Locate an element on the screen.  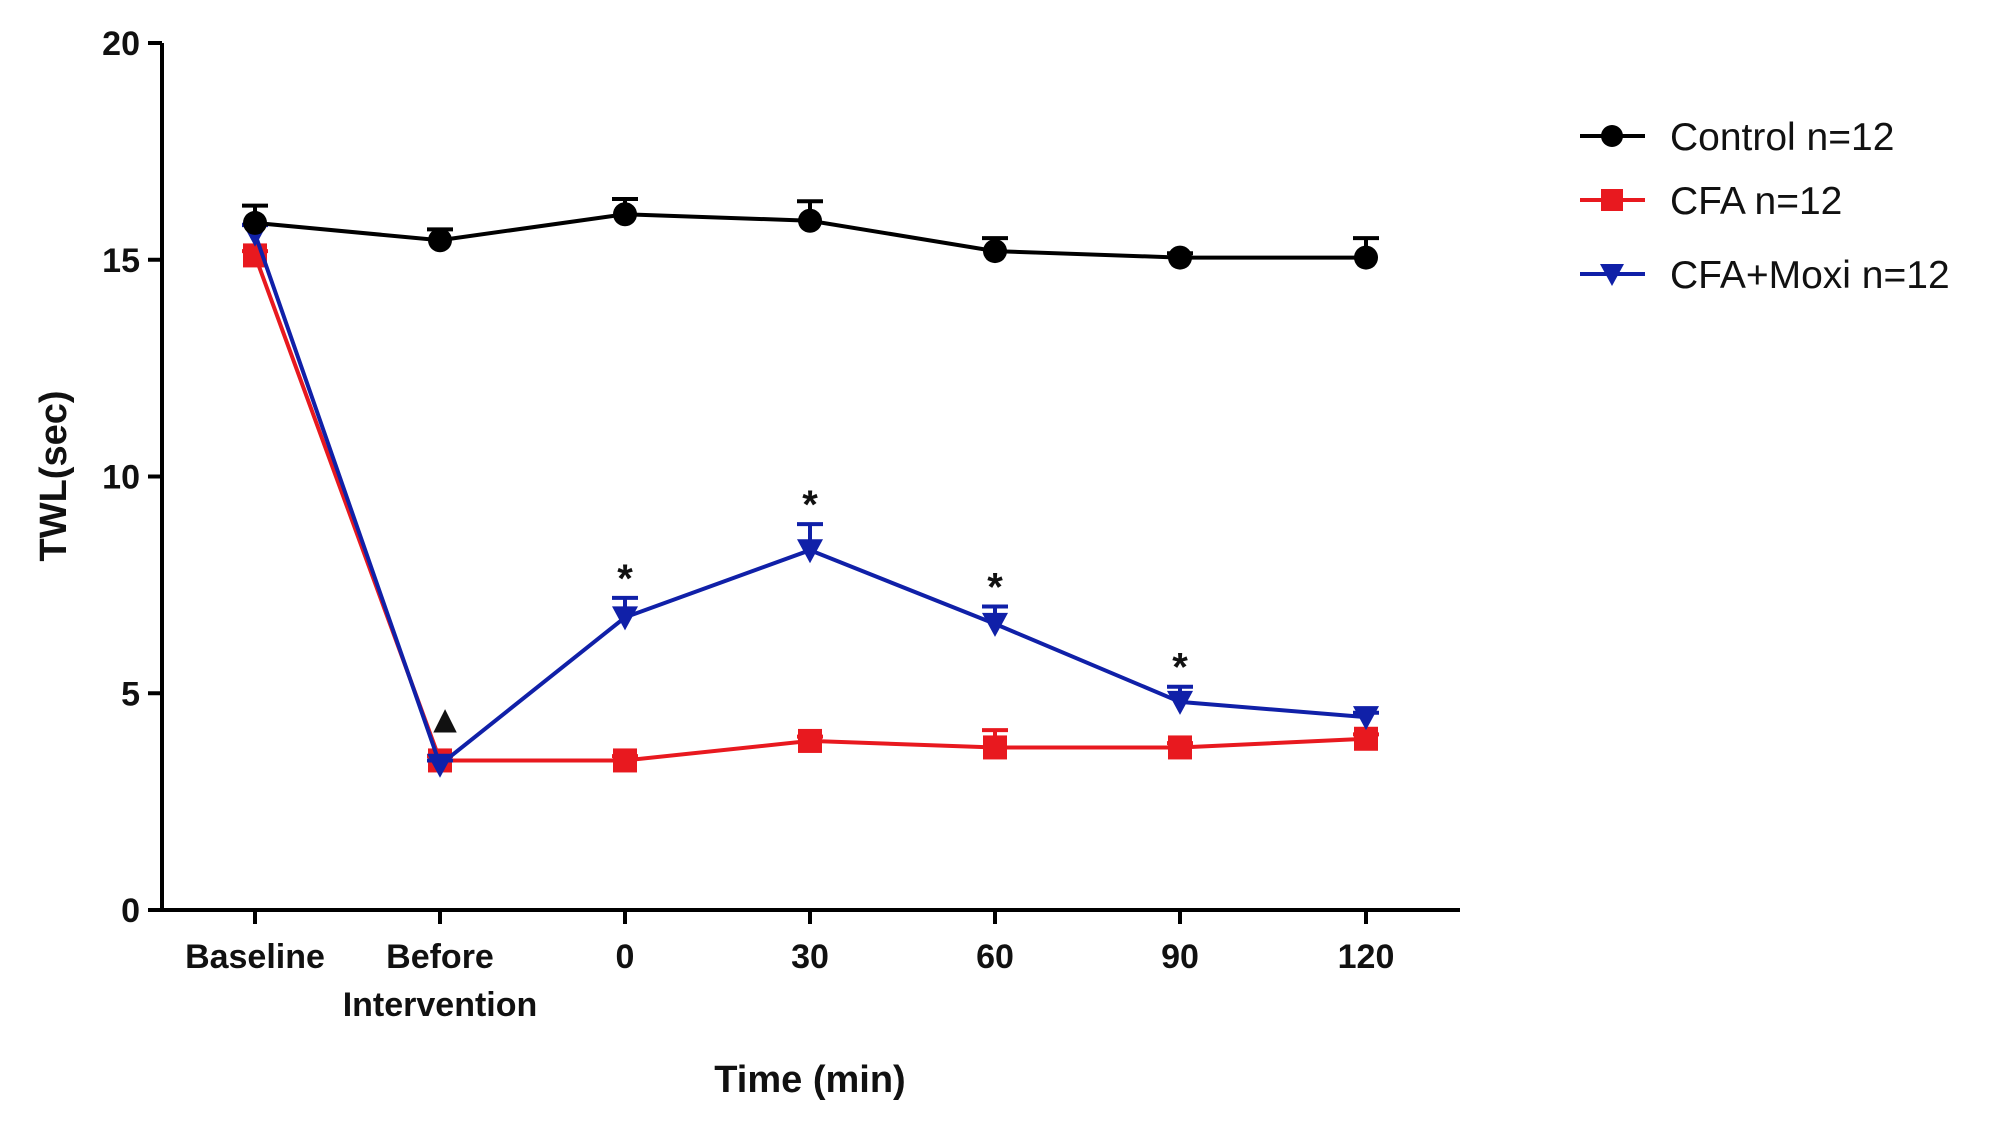
y-tick-label: 5 is located at coordinates (130, 694).